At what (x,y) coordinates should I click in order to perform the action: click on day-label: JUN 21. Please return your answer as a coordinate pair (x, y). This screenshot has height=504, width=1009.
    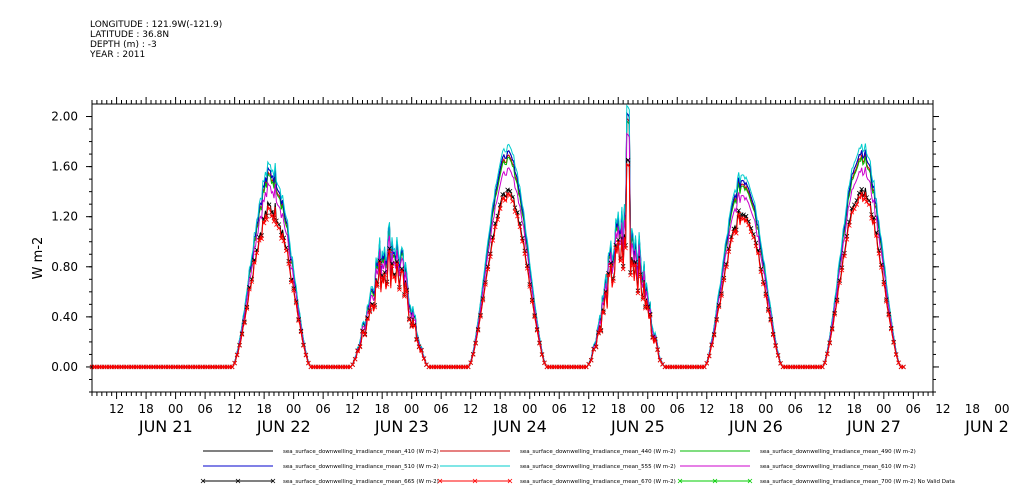
    Looking at the image, I should click on (165, 426).